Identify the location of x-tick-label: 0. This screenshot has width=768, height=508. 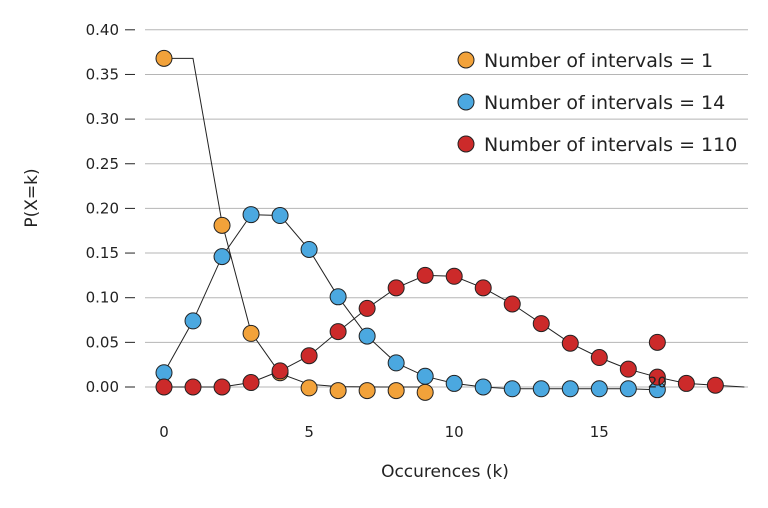
(164, 432).